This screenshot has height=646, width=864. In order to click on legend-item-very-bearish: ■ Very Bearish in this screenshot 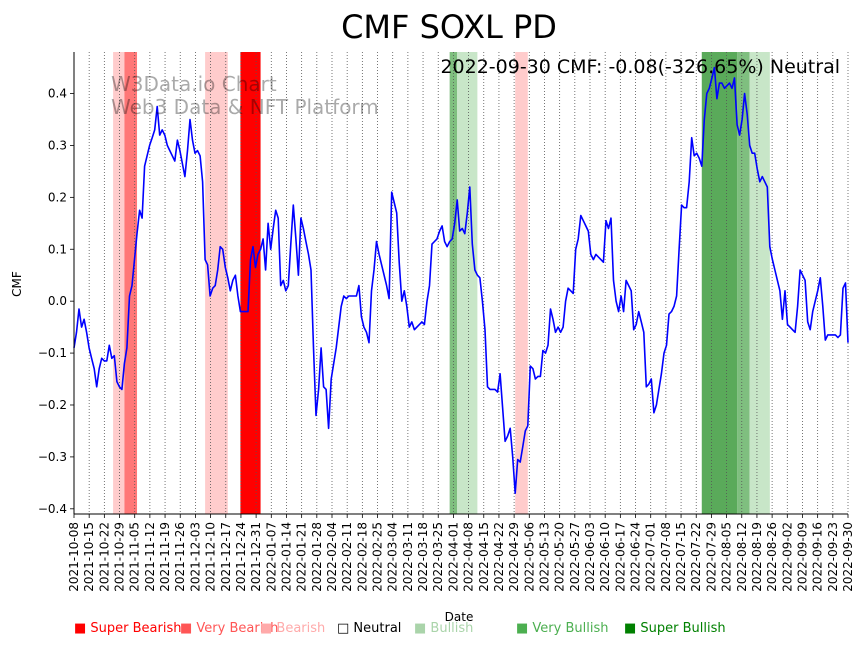, I will do `click(229, 628)`.